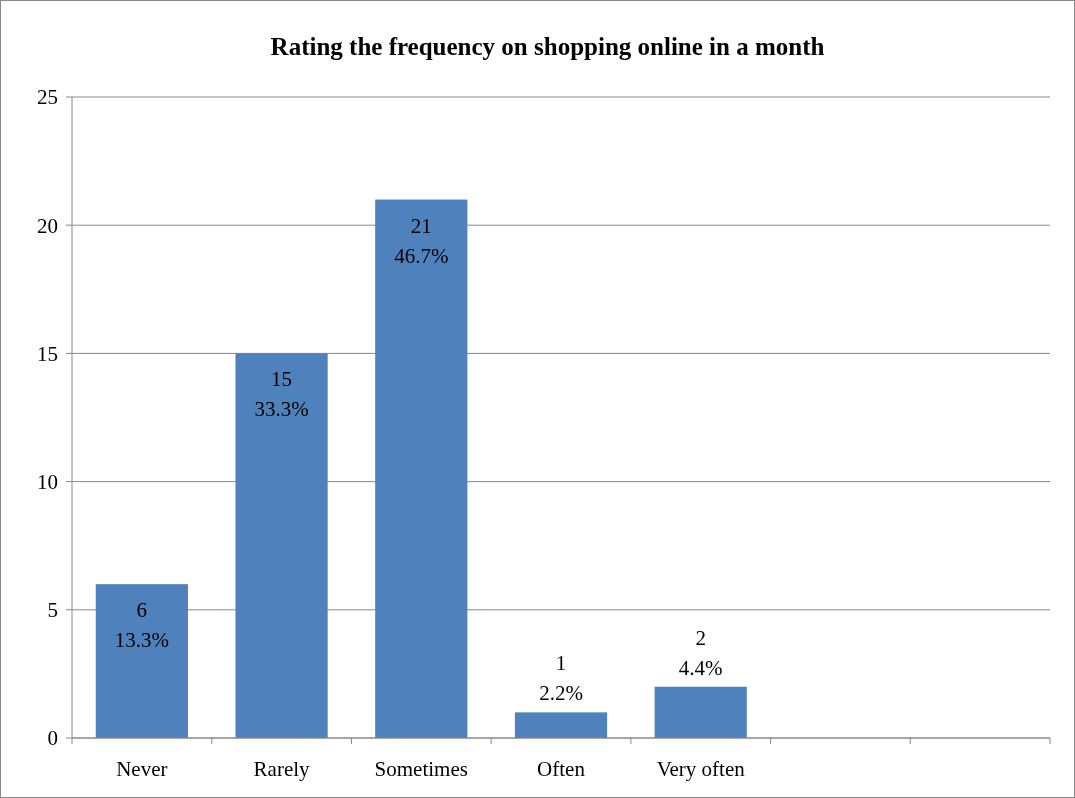 This screenshot has width=1075, height=798. I want to click on data-label: 6 13.3%, so click(141, 625).